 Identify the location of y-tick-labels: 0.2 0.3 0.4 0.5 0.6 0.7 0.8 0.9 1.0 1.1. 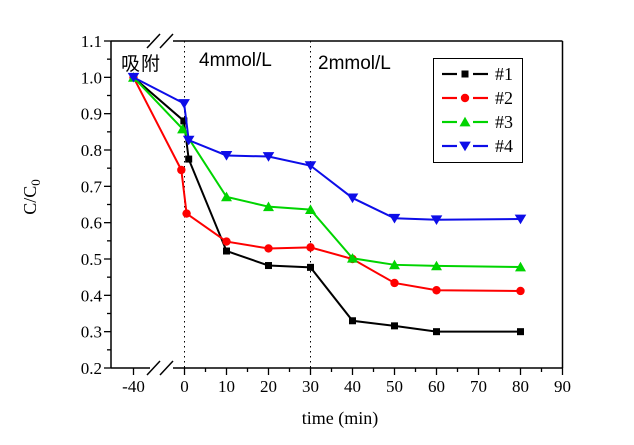
(92, 205).